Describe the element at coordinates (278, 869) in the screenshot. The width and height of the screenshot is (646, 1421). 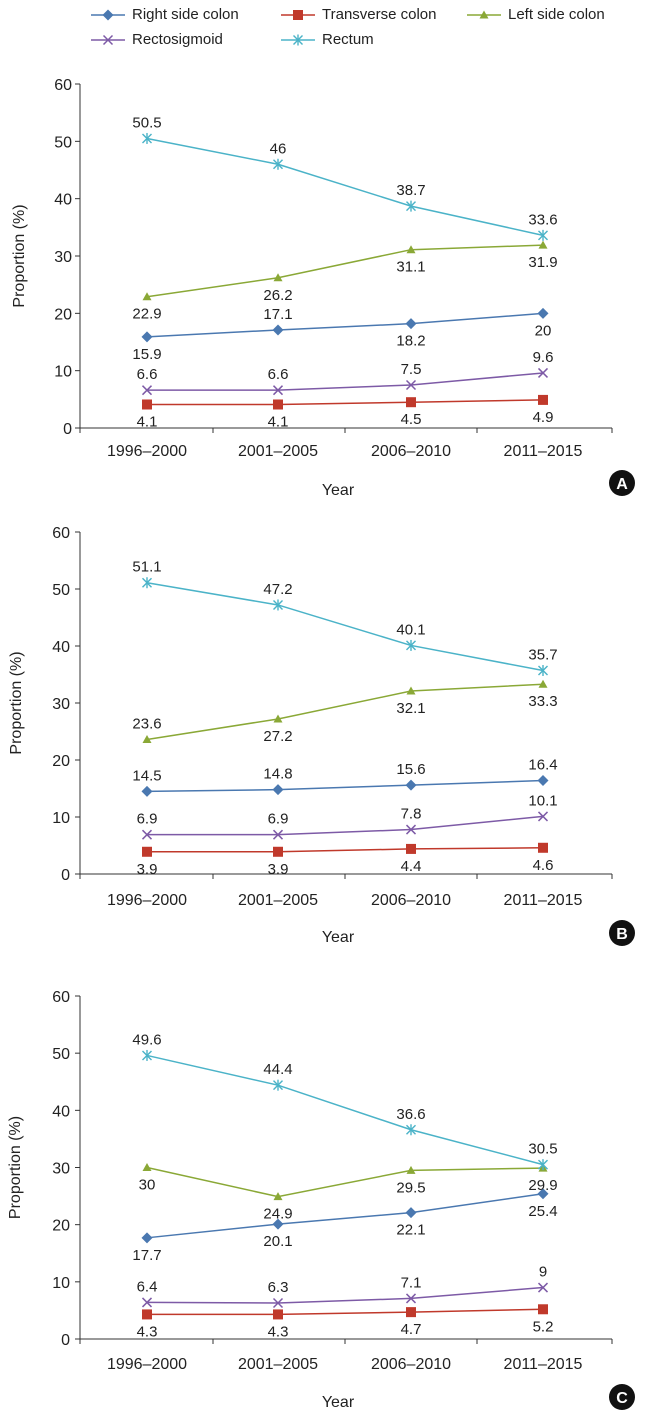
I see `data-label-transverse-colon: 3.9` at that location.